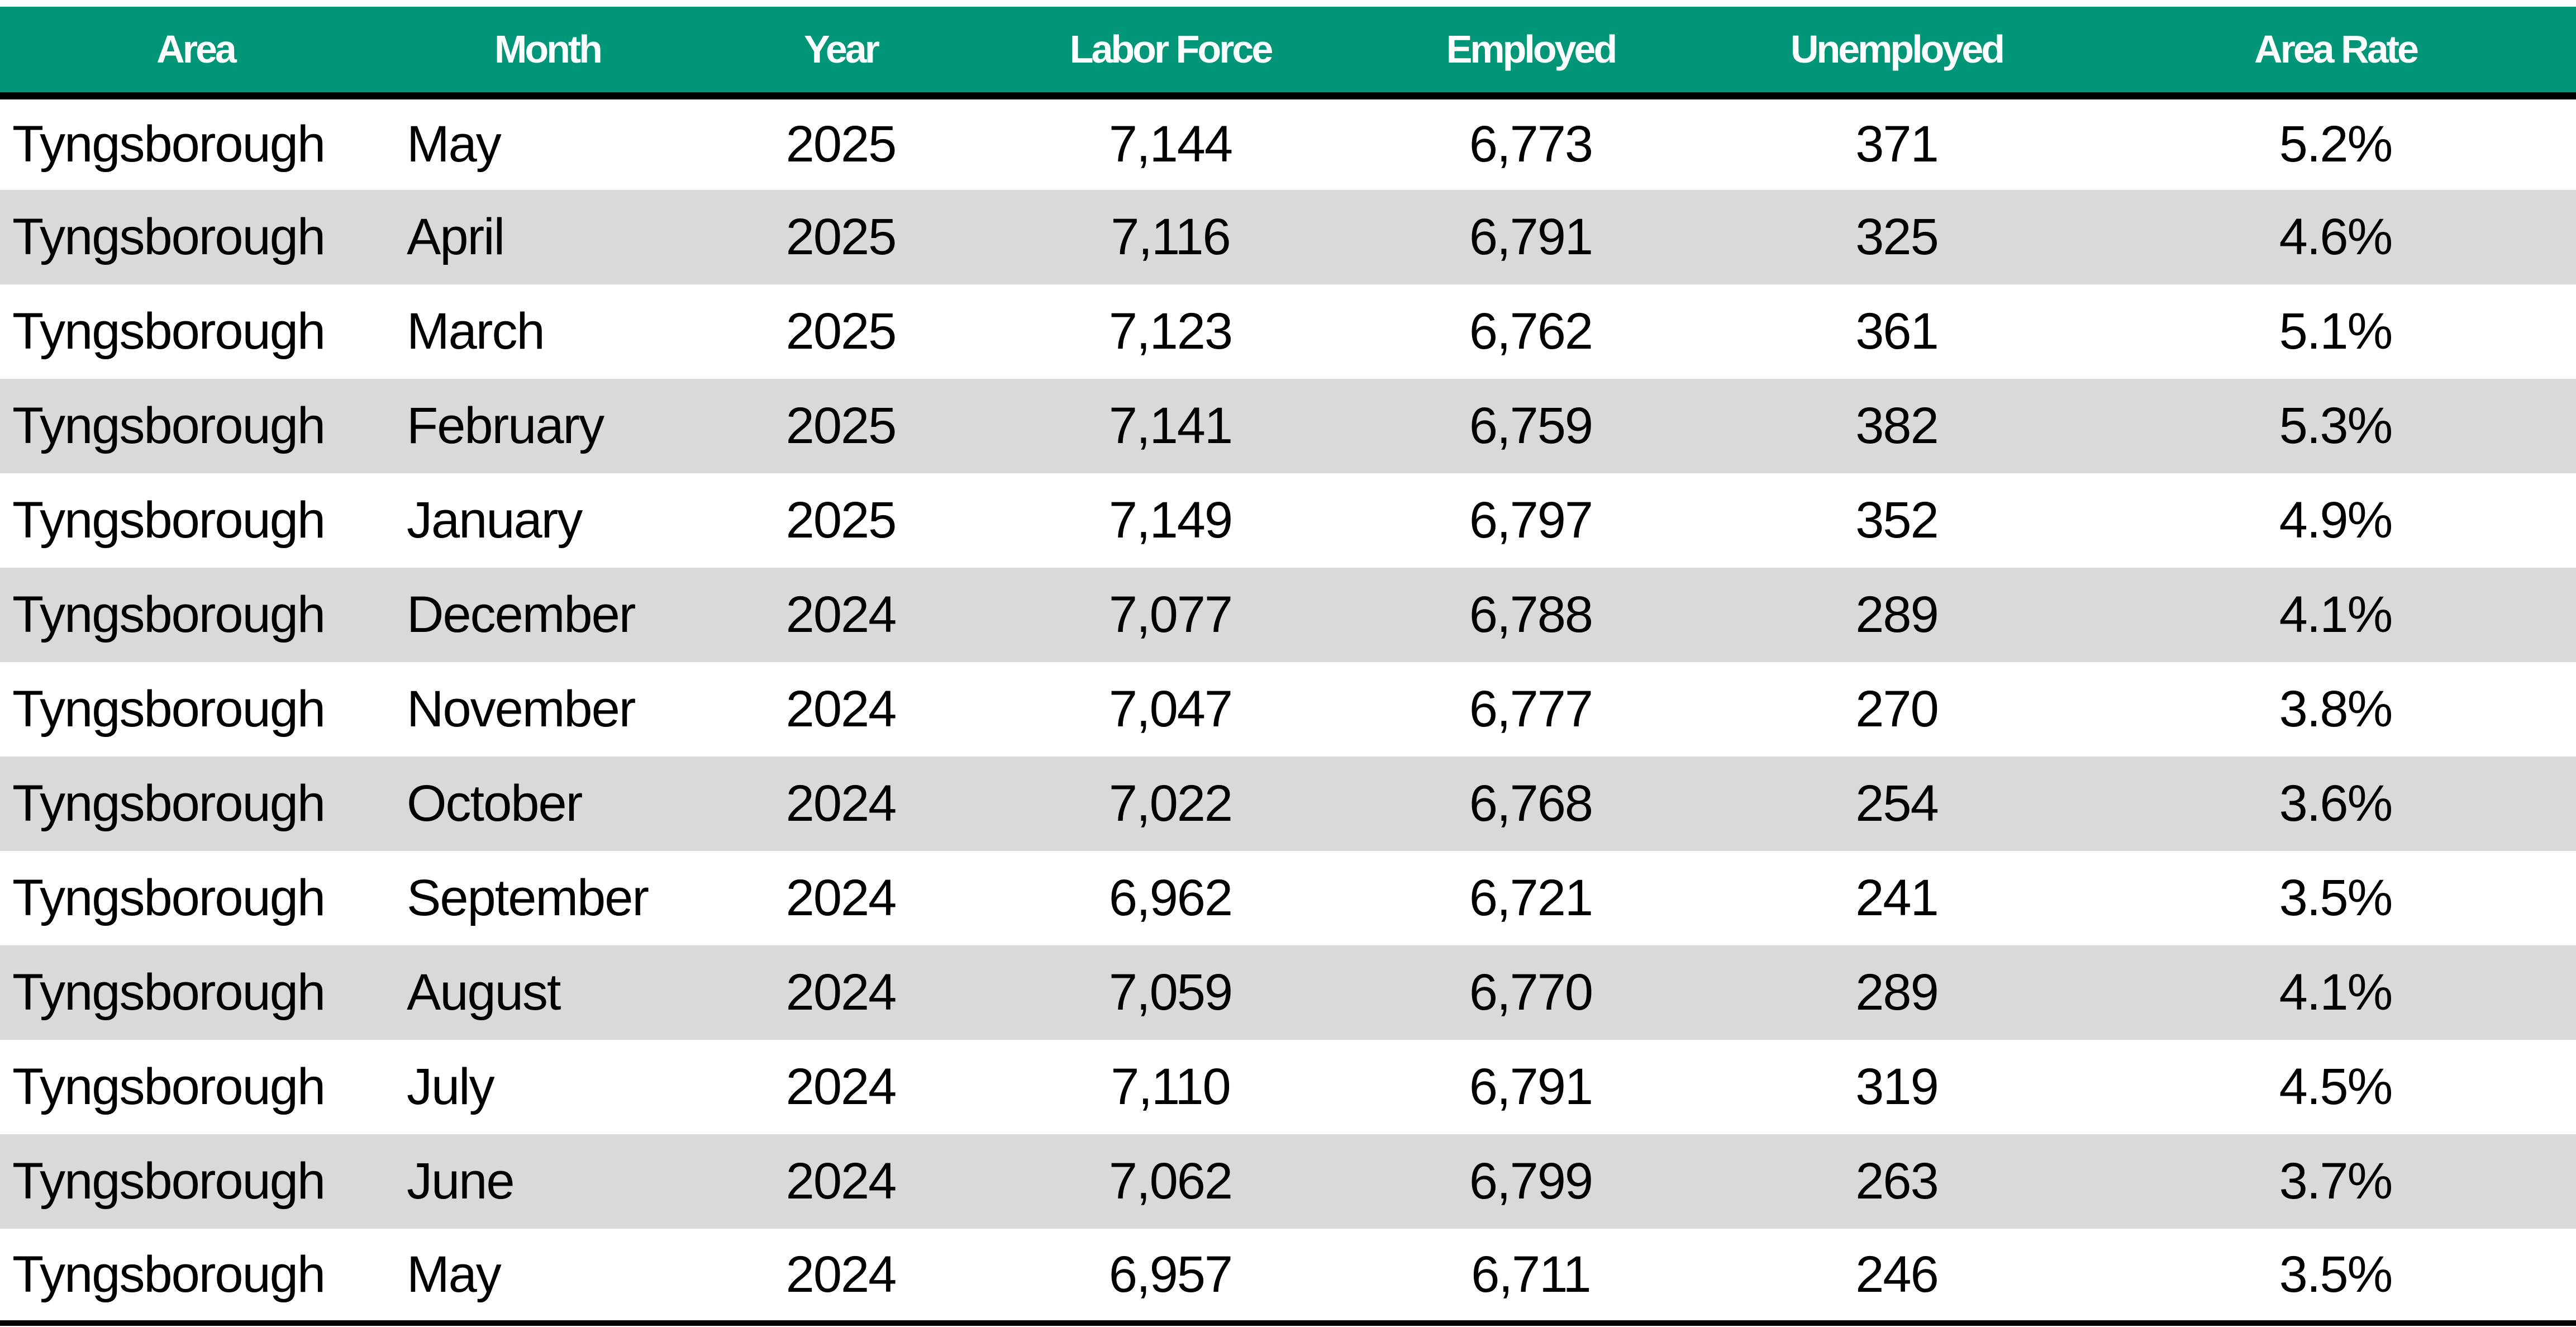 The width and height of the screenshot is (2576, 1327). I want to click on table-row: Tyngsborough October 2024 7,022 6,768 254 3.6%, so click(1288, 804).